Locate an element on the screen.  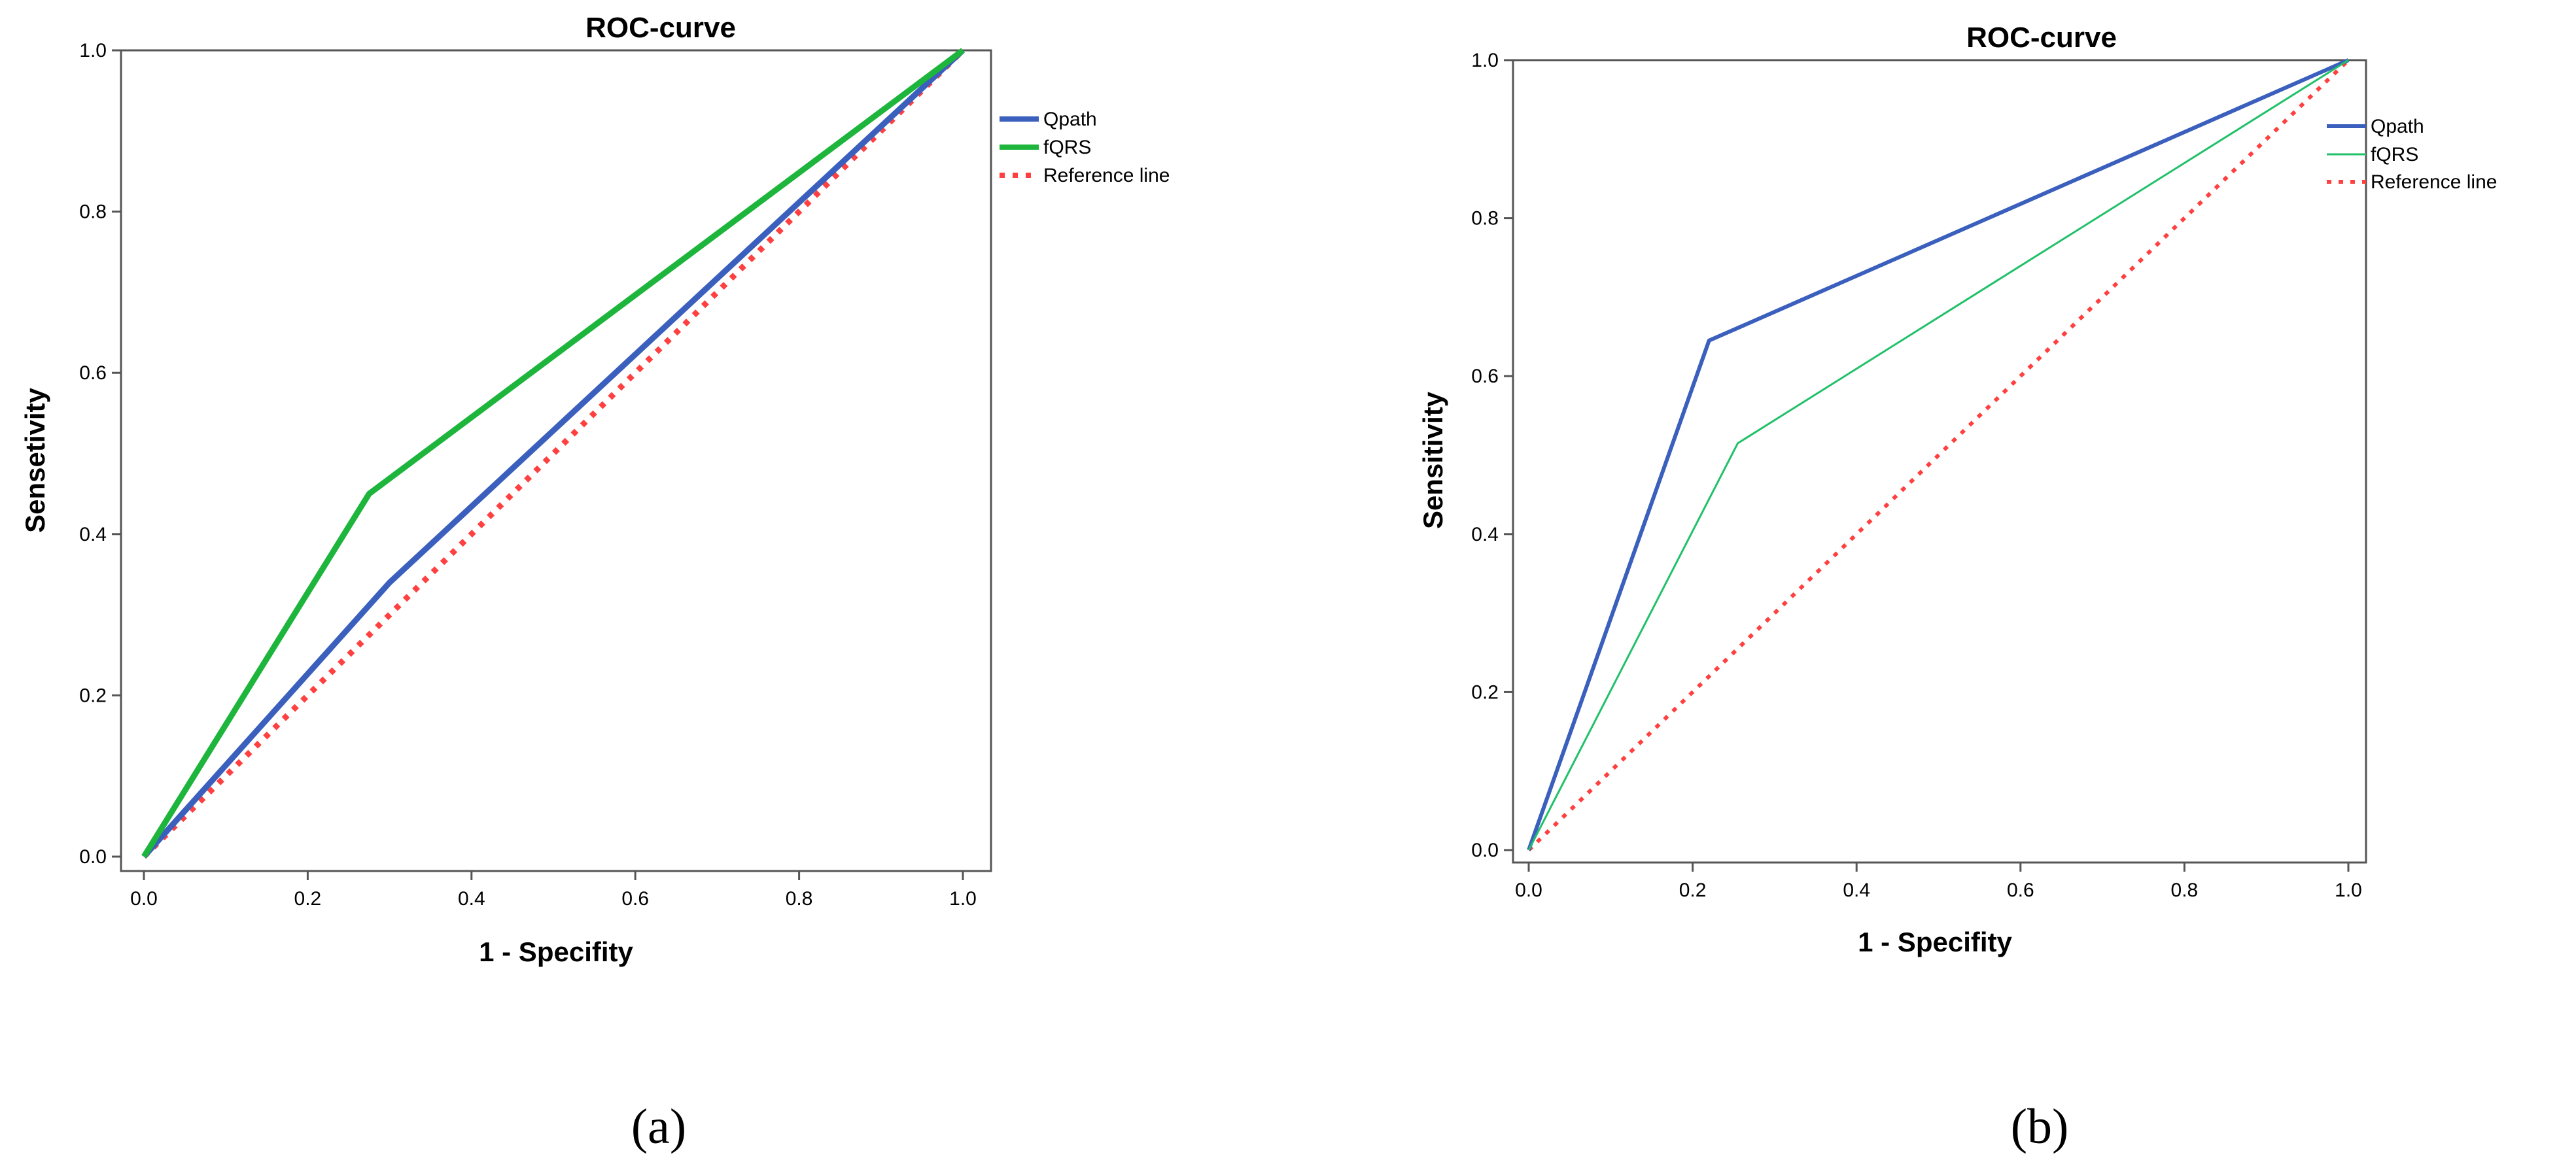
y-tick-label-a-3: 0.6 is located at coordinates (93, 373).